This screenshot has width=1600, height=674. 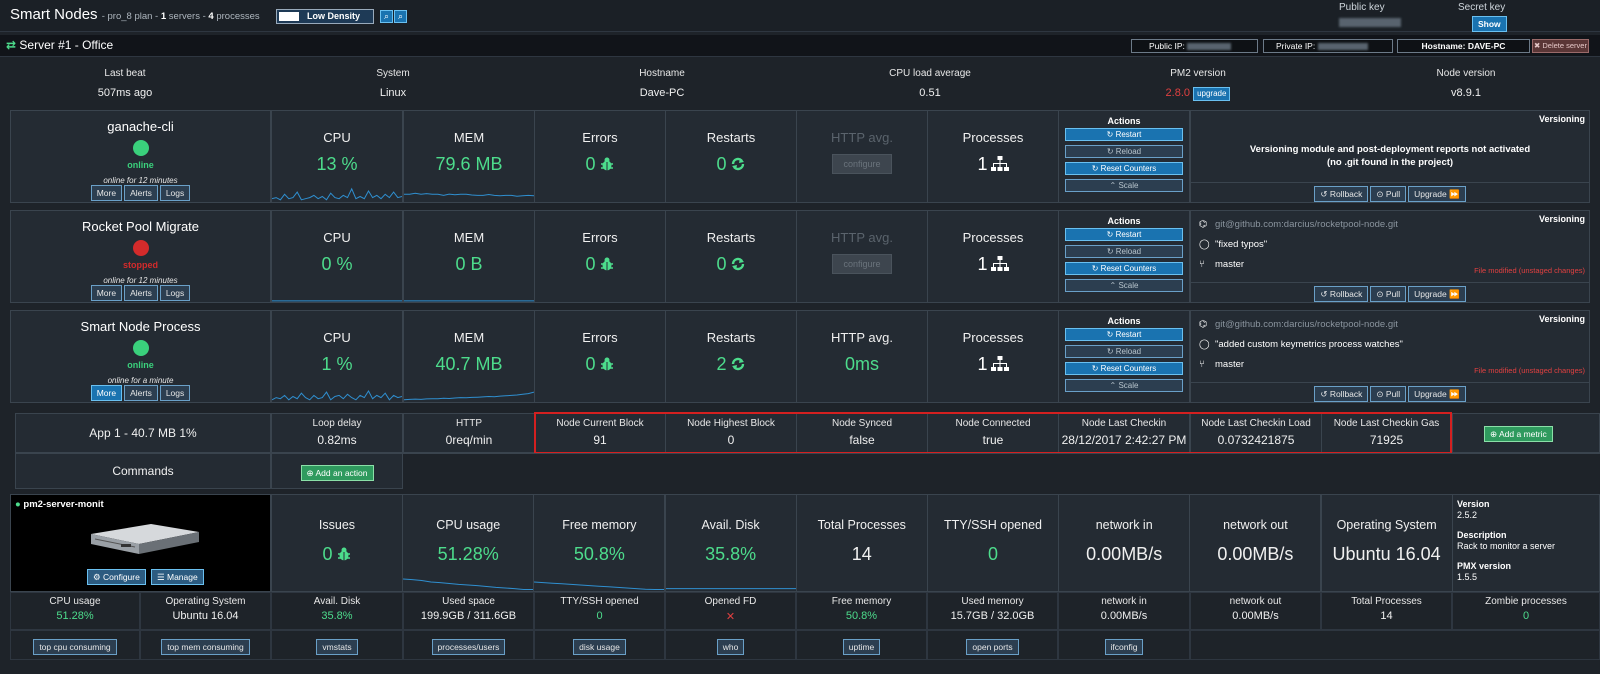 What do you see at coordinates (861, 543) in the screenshot?
I see `monit-tile: Total Processes 14` at bounding box center [861, 543].